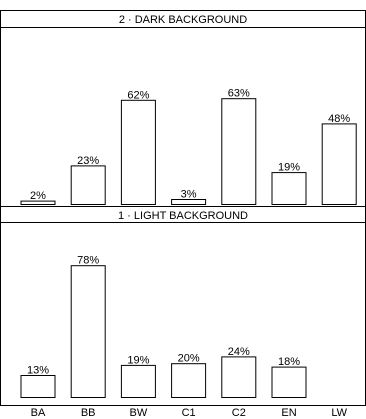 The image size is (366, 419). Describe the element at coordinates (288, 413) in the screenshot. I see `x-tick-label-en: EN` at that location.